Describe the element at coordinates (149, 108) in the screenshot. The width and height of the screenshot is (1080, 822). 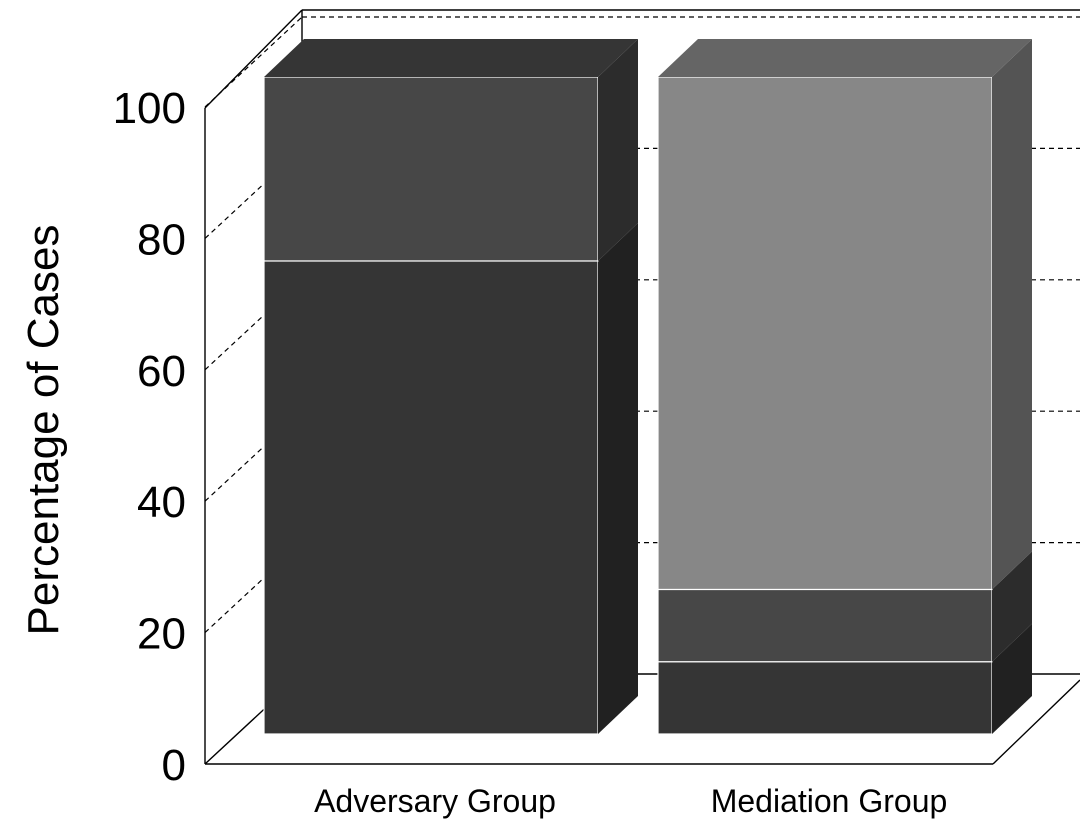
I see `y-tick-label: 100` at that location.